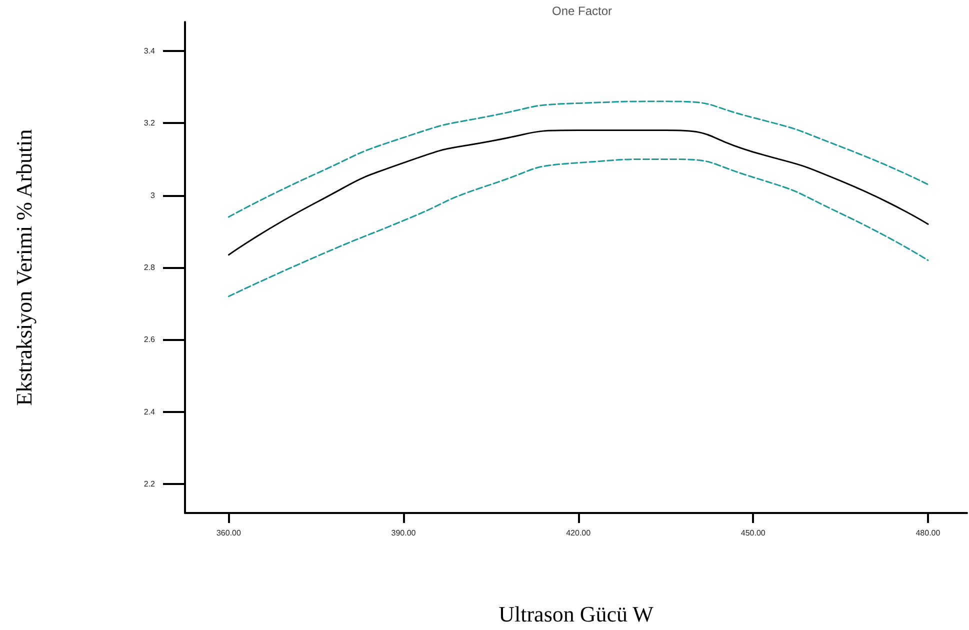 The width and height of the screenshot is (969, 630). What do you see at coordinates (753, 533) in the screenshot?
I see `x-tick-label: 450.00` at bounding box center [753, 533].